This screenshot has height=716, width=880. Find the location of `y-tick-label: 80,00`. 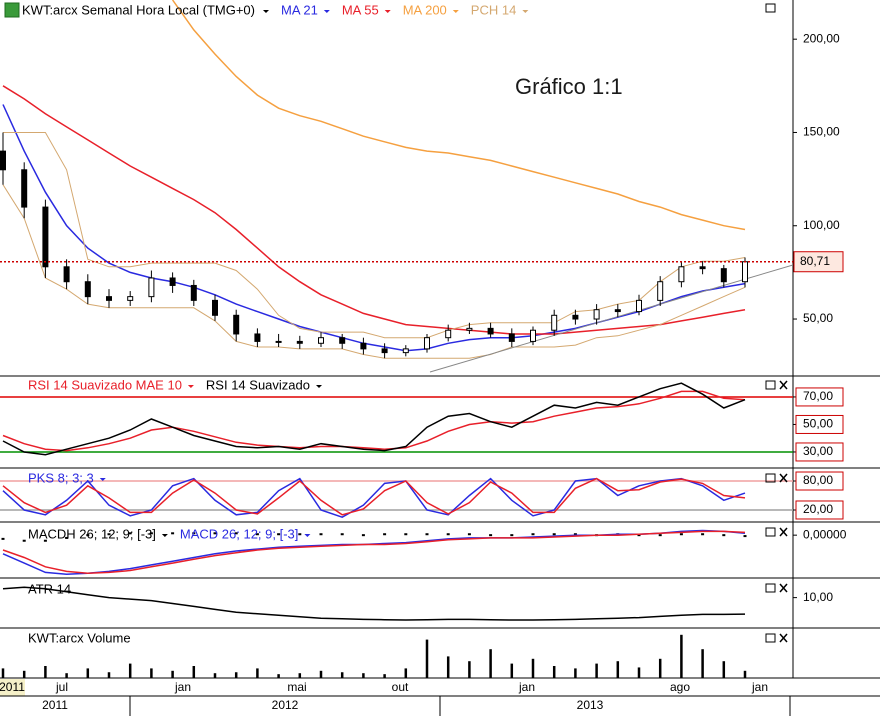

y-tick-label: 80,00 is located at coordinates (818, 480).